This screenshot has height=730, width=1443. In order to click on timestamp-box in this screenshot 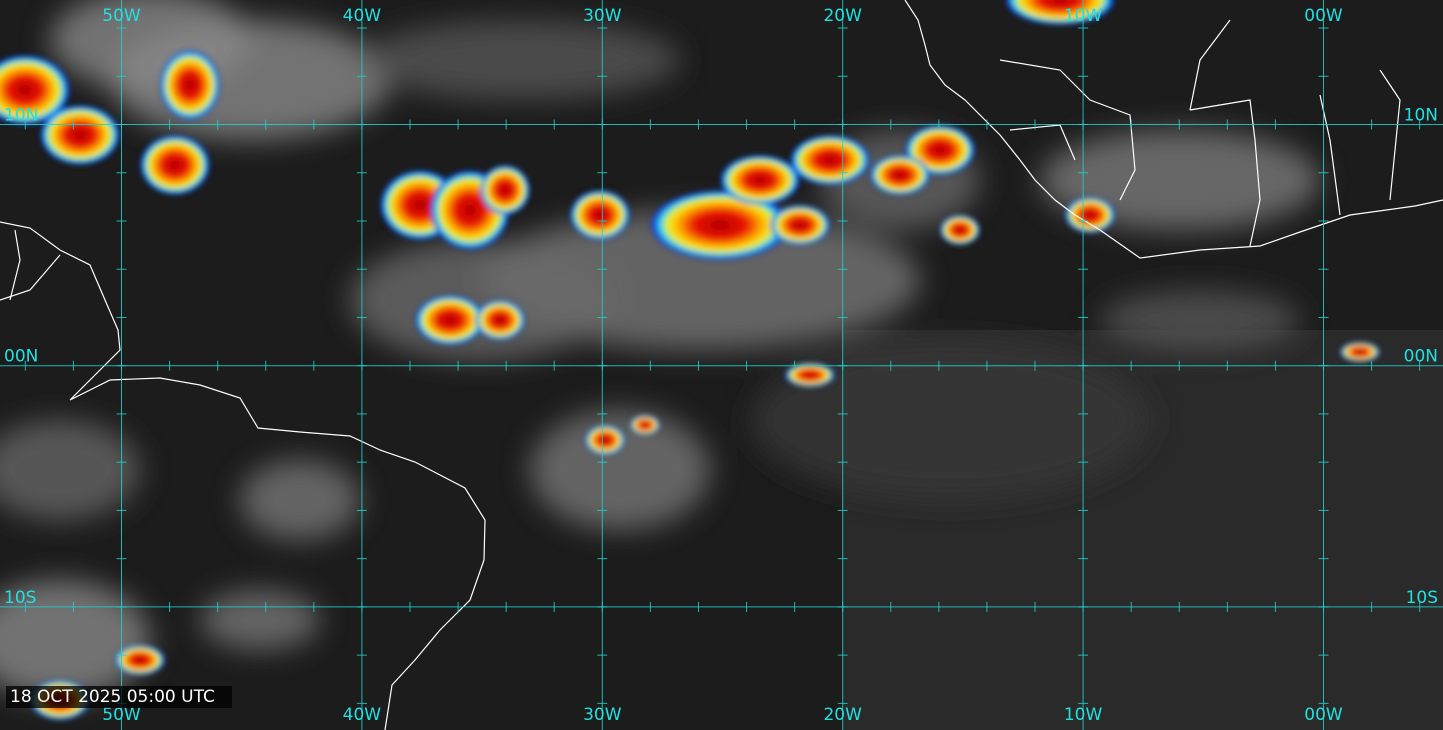, I will do `click(119, 697)`.